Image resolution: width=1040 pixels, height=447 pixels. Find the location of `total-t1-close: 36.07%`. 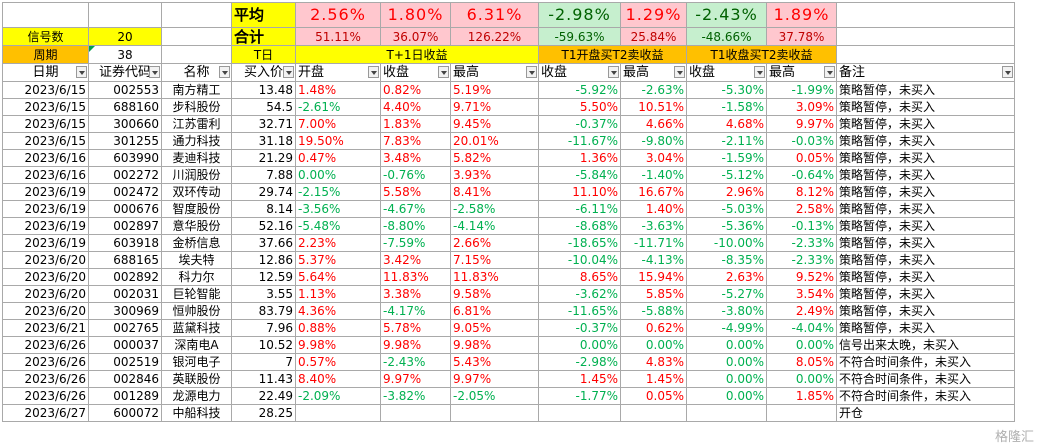

total-t1-close: 36.07% is located at coordinates (415, 36).